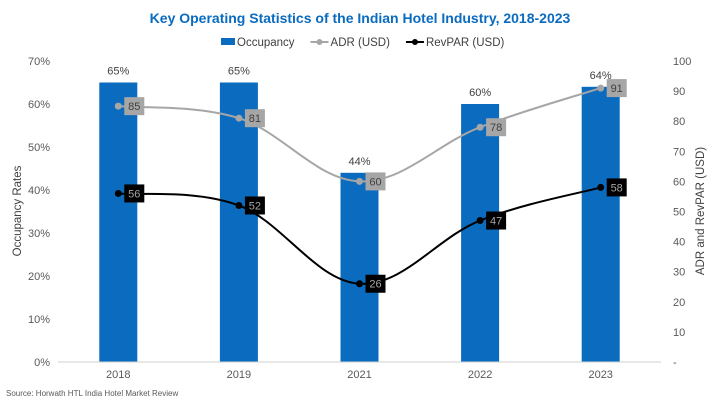 The height and width of the screenshot is (405, 720). I want to click on left-tick-label: 30%, so click(39, 234).